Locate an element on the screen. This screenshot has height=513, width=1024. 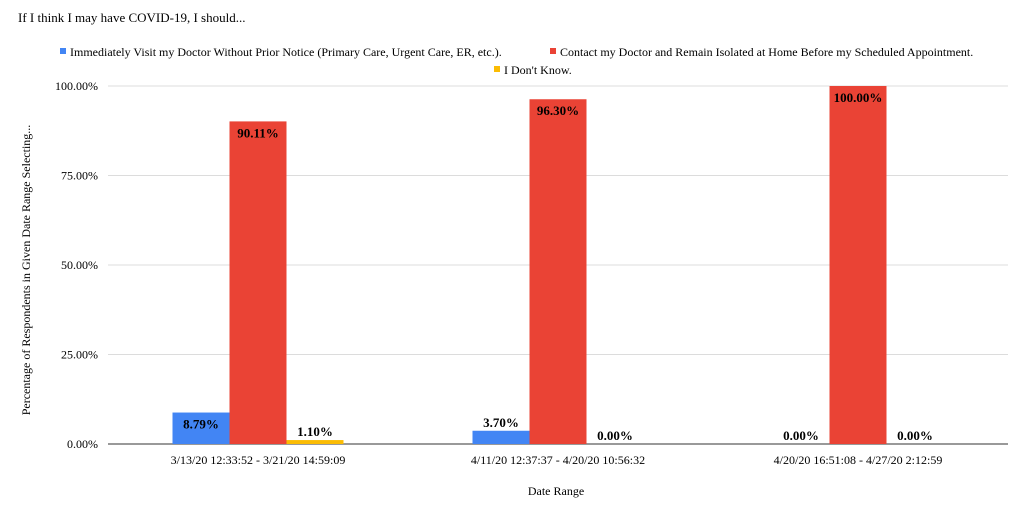
data-label: 96.30% is located at coordinates (558, 110).